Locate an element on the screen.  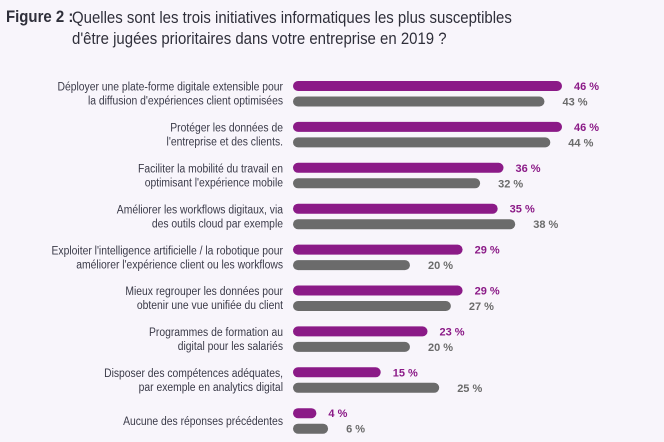
data-label-series-2: 27 % is located at coordinates (481, 307).